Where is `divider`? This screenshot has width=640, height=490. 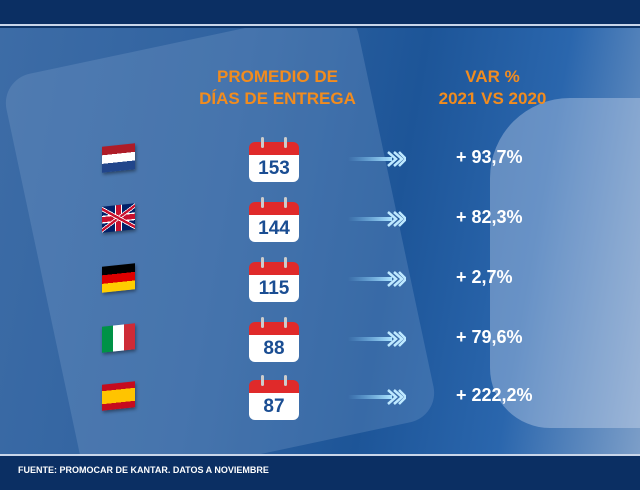 divider is located at coordinates (320, 455).